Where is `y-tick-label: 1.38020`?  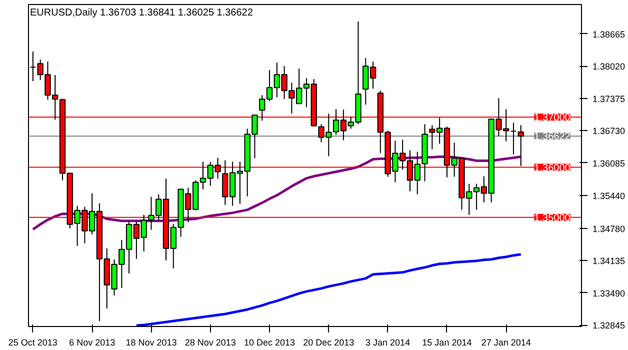 y-tick-label: 1.38020 is located at coordinates (609, 67).